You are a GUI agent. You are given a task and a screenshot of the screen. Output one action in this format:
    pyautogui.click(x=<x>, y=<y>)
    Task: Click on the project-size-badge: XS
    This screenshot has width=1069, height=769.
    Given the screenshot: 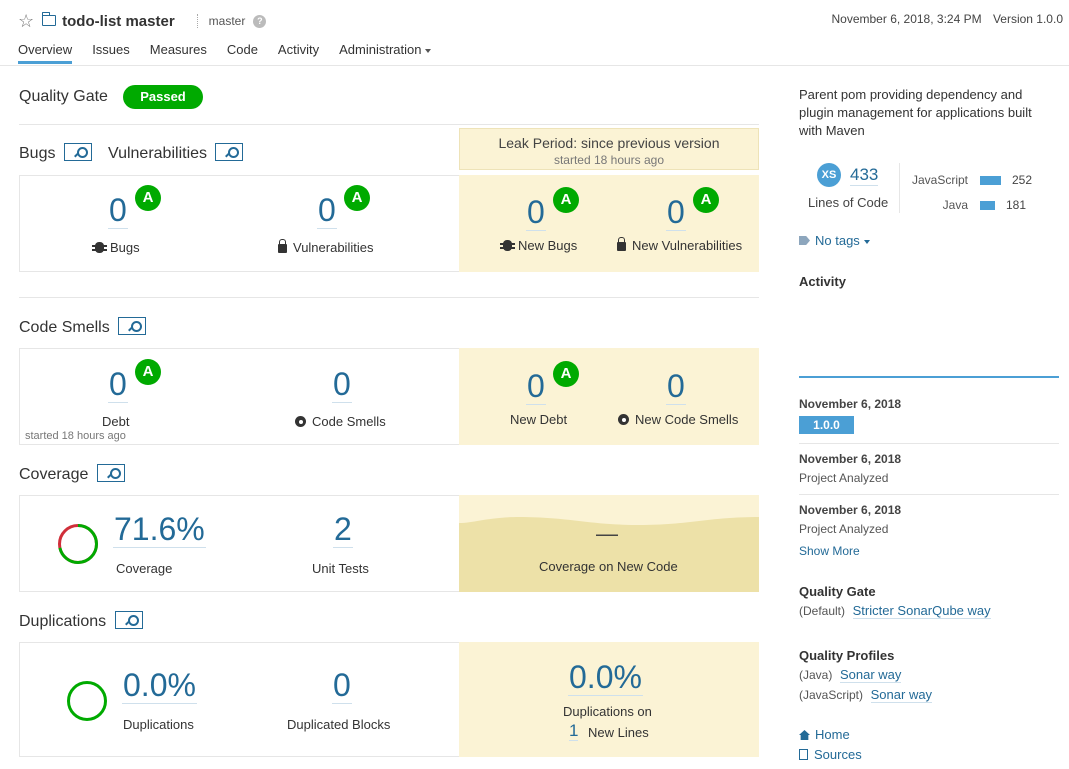 What is the action you would take?
    pyautogui.click(x=829, y=175)
    